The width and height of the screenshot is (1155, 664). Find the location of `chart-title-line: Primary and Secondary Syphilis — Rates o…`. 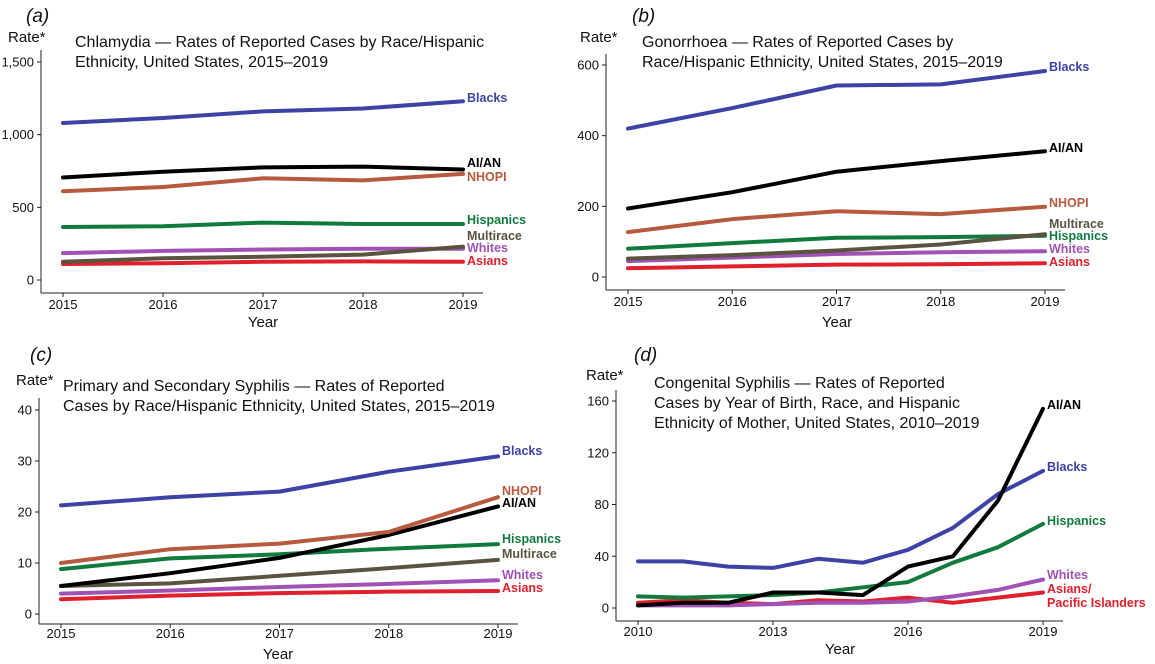

chart-title-line: Primary and Secondary Syphilis — Rates o… is located at coordinates (254, 386).